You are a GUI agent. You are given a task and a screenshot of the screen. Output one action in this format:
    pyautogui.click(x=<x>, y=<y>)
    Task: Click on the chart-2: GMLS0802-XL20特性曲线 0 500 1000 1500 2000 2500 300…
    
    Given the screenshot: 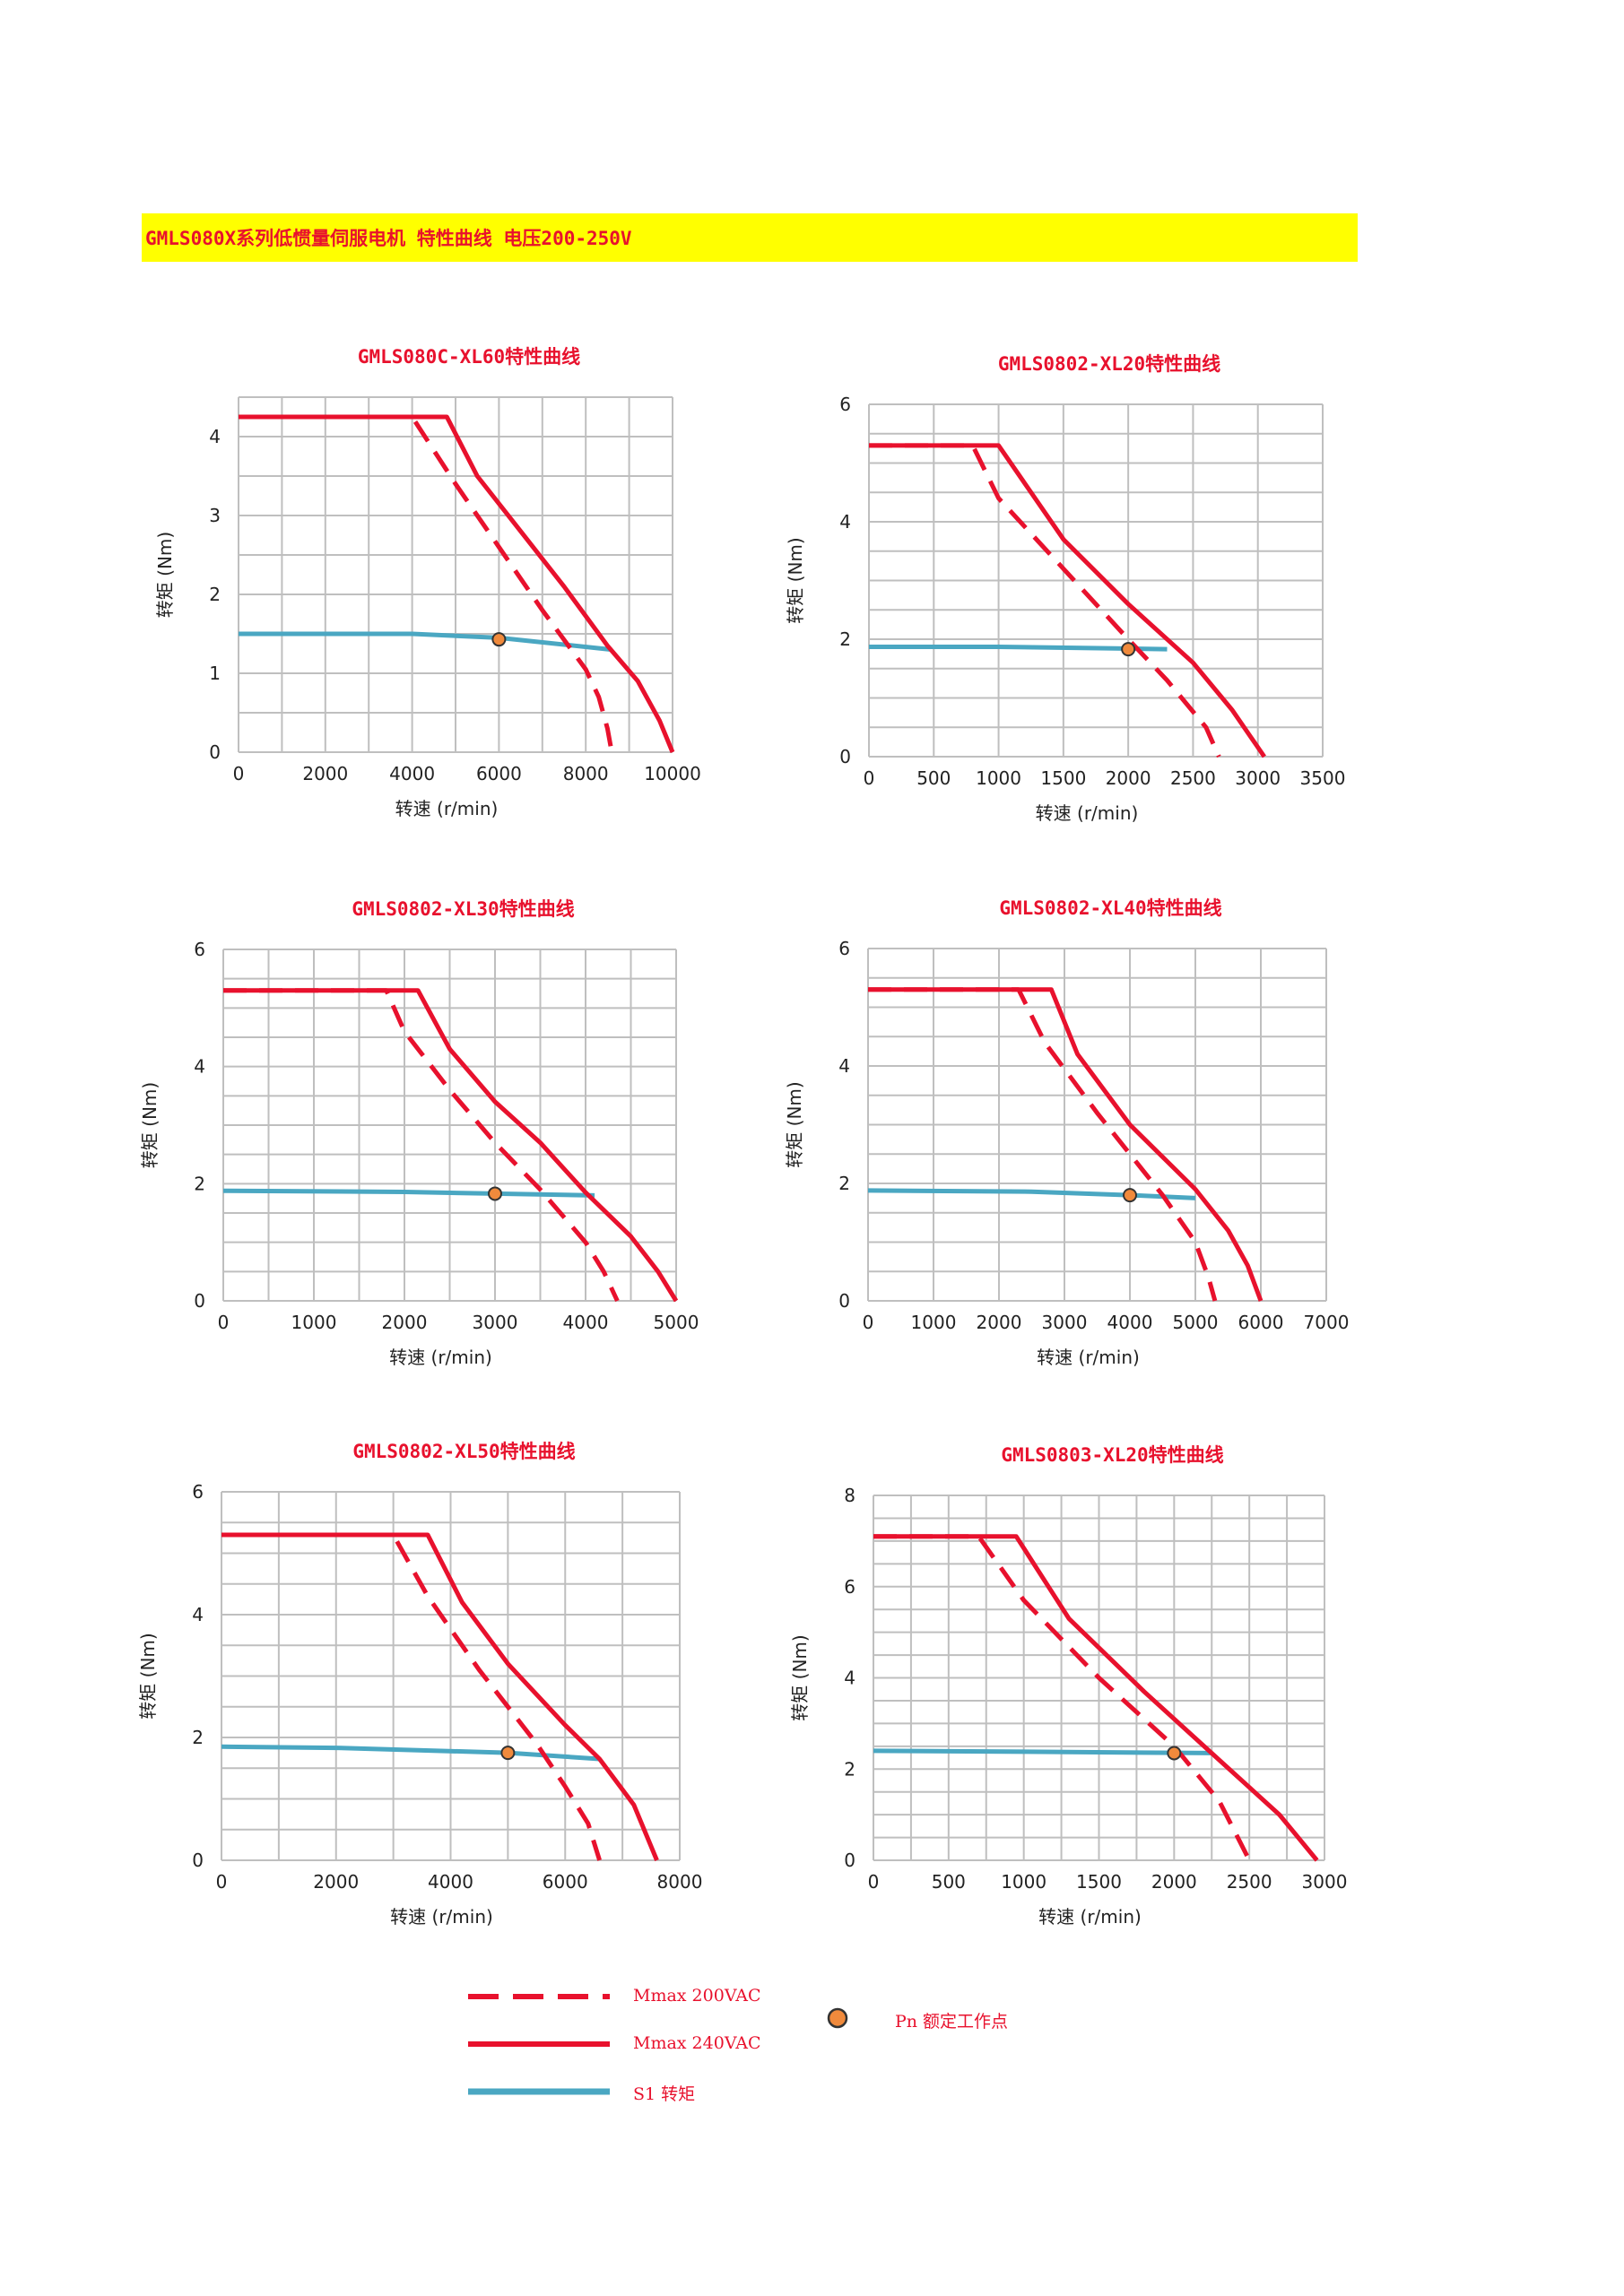 What is the action you would take?
    pyautogui.click(x=1065, y=589)
    